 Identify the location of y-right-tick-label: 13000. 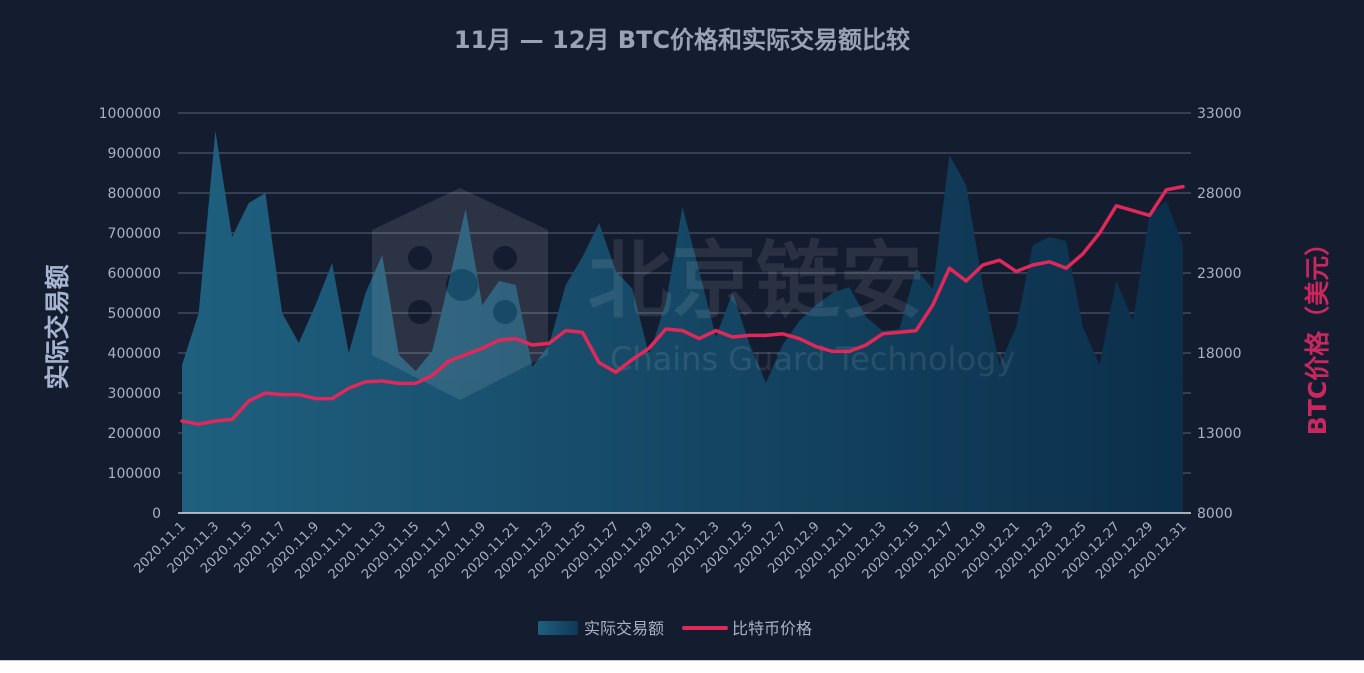
(1219, 434).